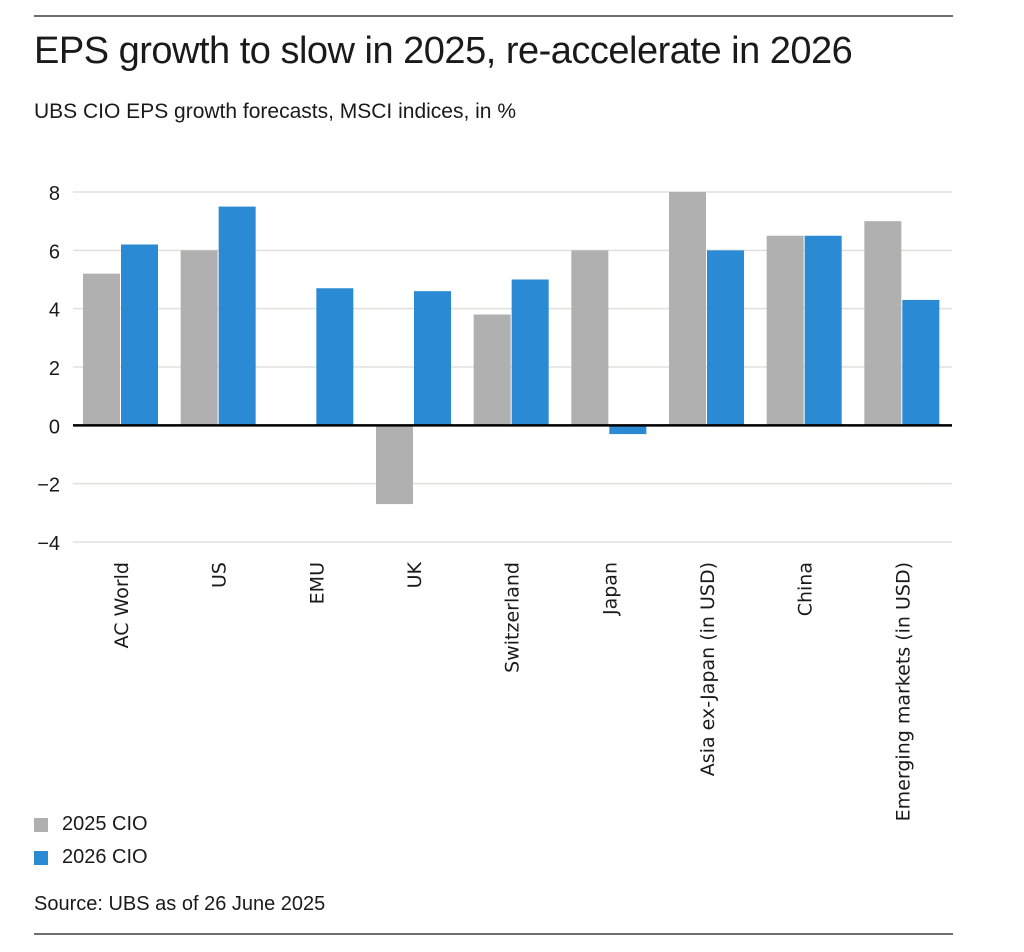  What do you see at coordinates (513, 617) in the screenshot?
I see `x-tick-label: Switzerland` at bounding box center [513, 617].